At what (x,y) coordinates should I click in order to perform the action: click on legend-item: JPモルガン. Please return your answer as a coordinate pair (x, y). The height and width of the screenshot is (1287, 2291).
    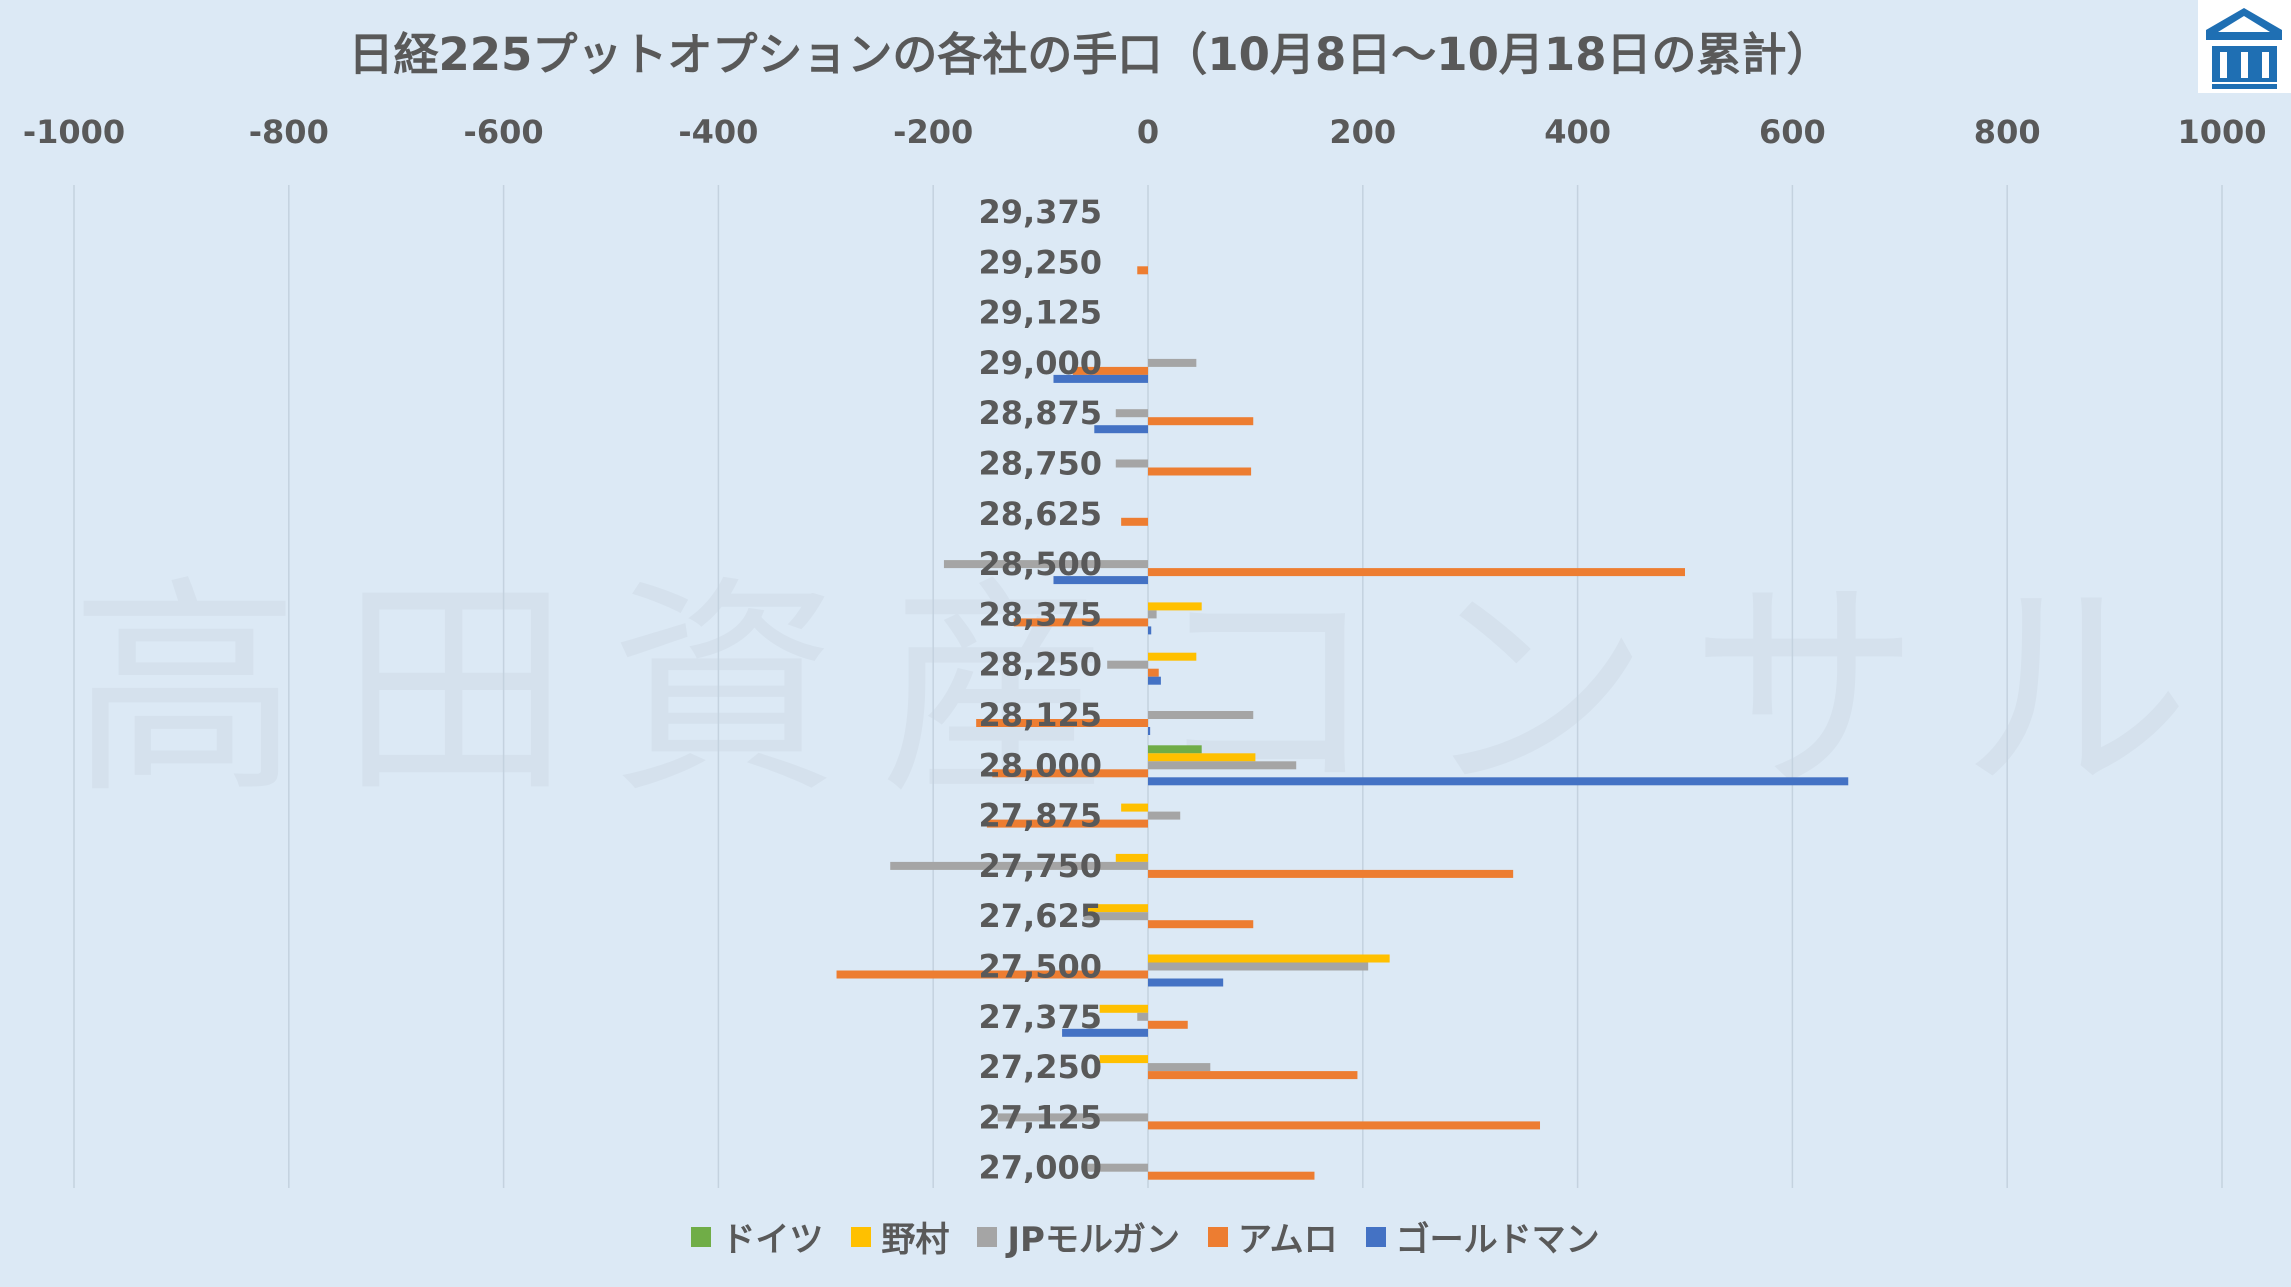
    Looking at the image, I should click on (1078, 1236).